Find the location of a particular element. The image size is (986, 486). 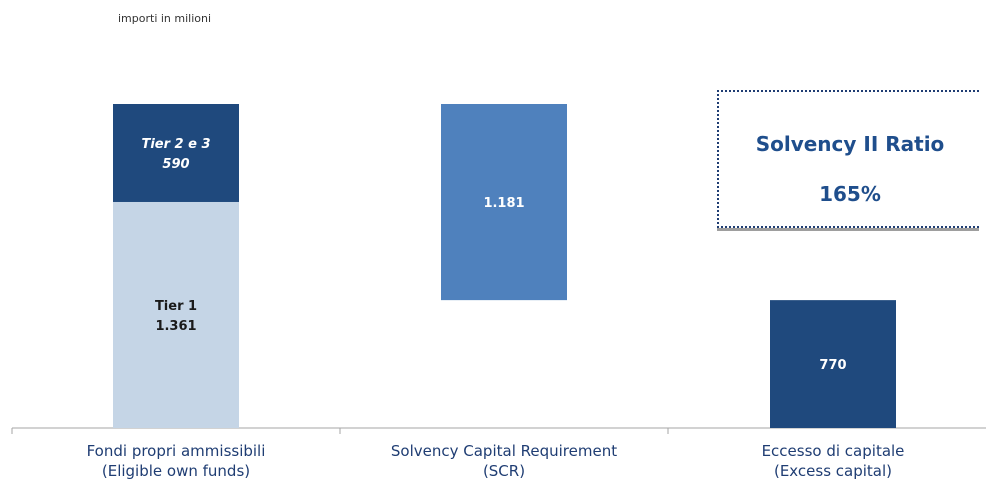

category-label-line-1: Solvency Capital Requirement is located at coordinates (504, 451).